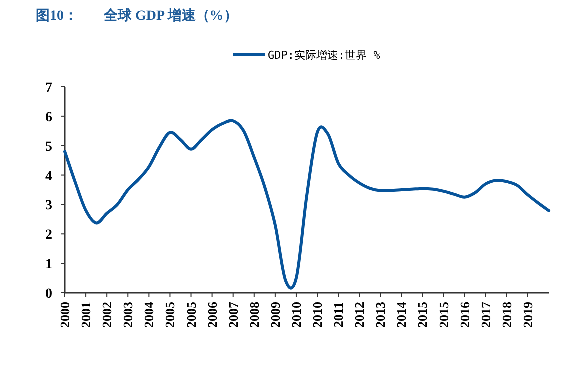 The height and width of the screenshot is (371, 576). What do you see at coordinates (49, 206) in the screenshot?
I see `y-tick-label: 3` at bounding box center [49, 206].